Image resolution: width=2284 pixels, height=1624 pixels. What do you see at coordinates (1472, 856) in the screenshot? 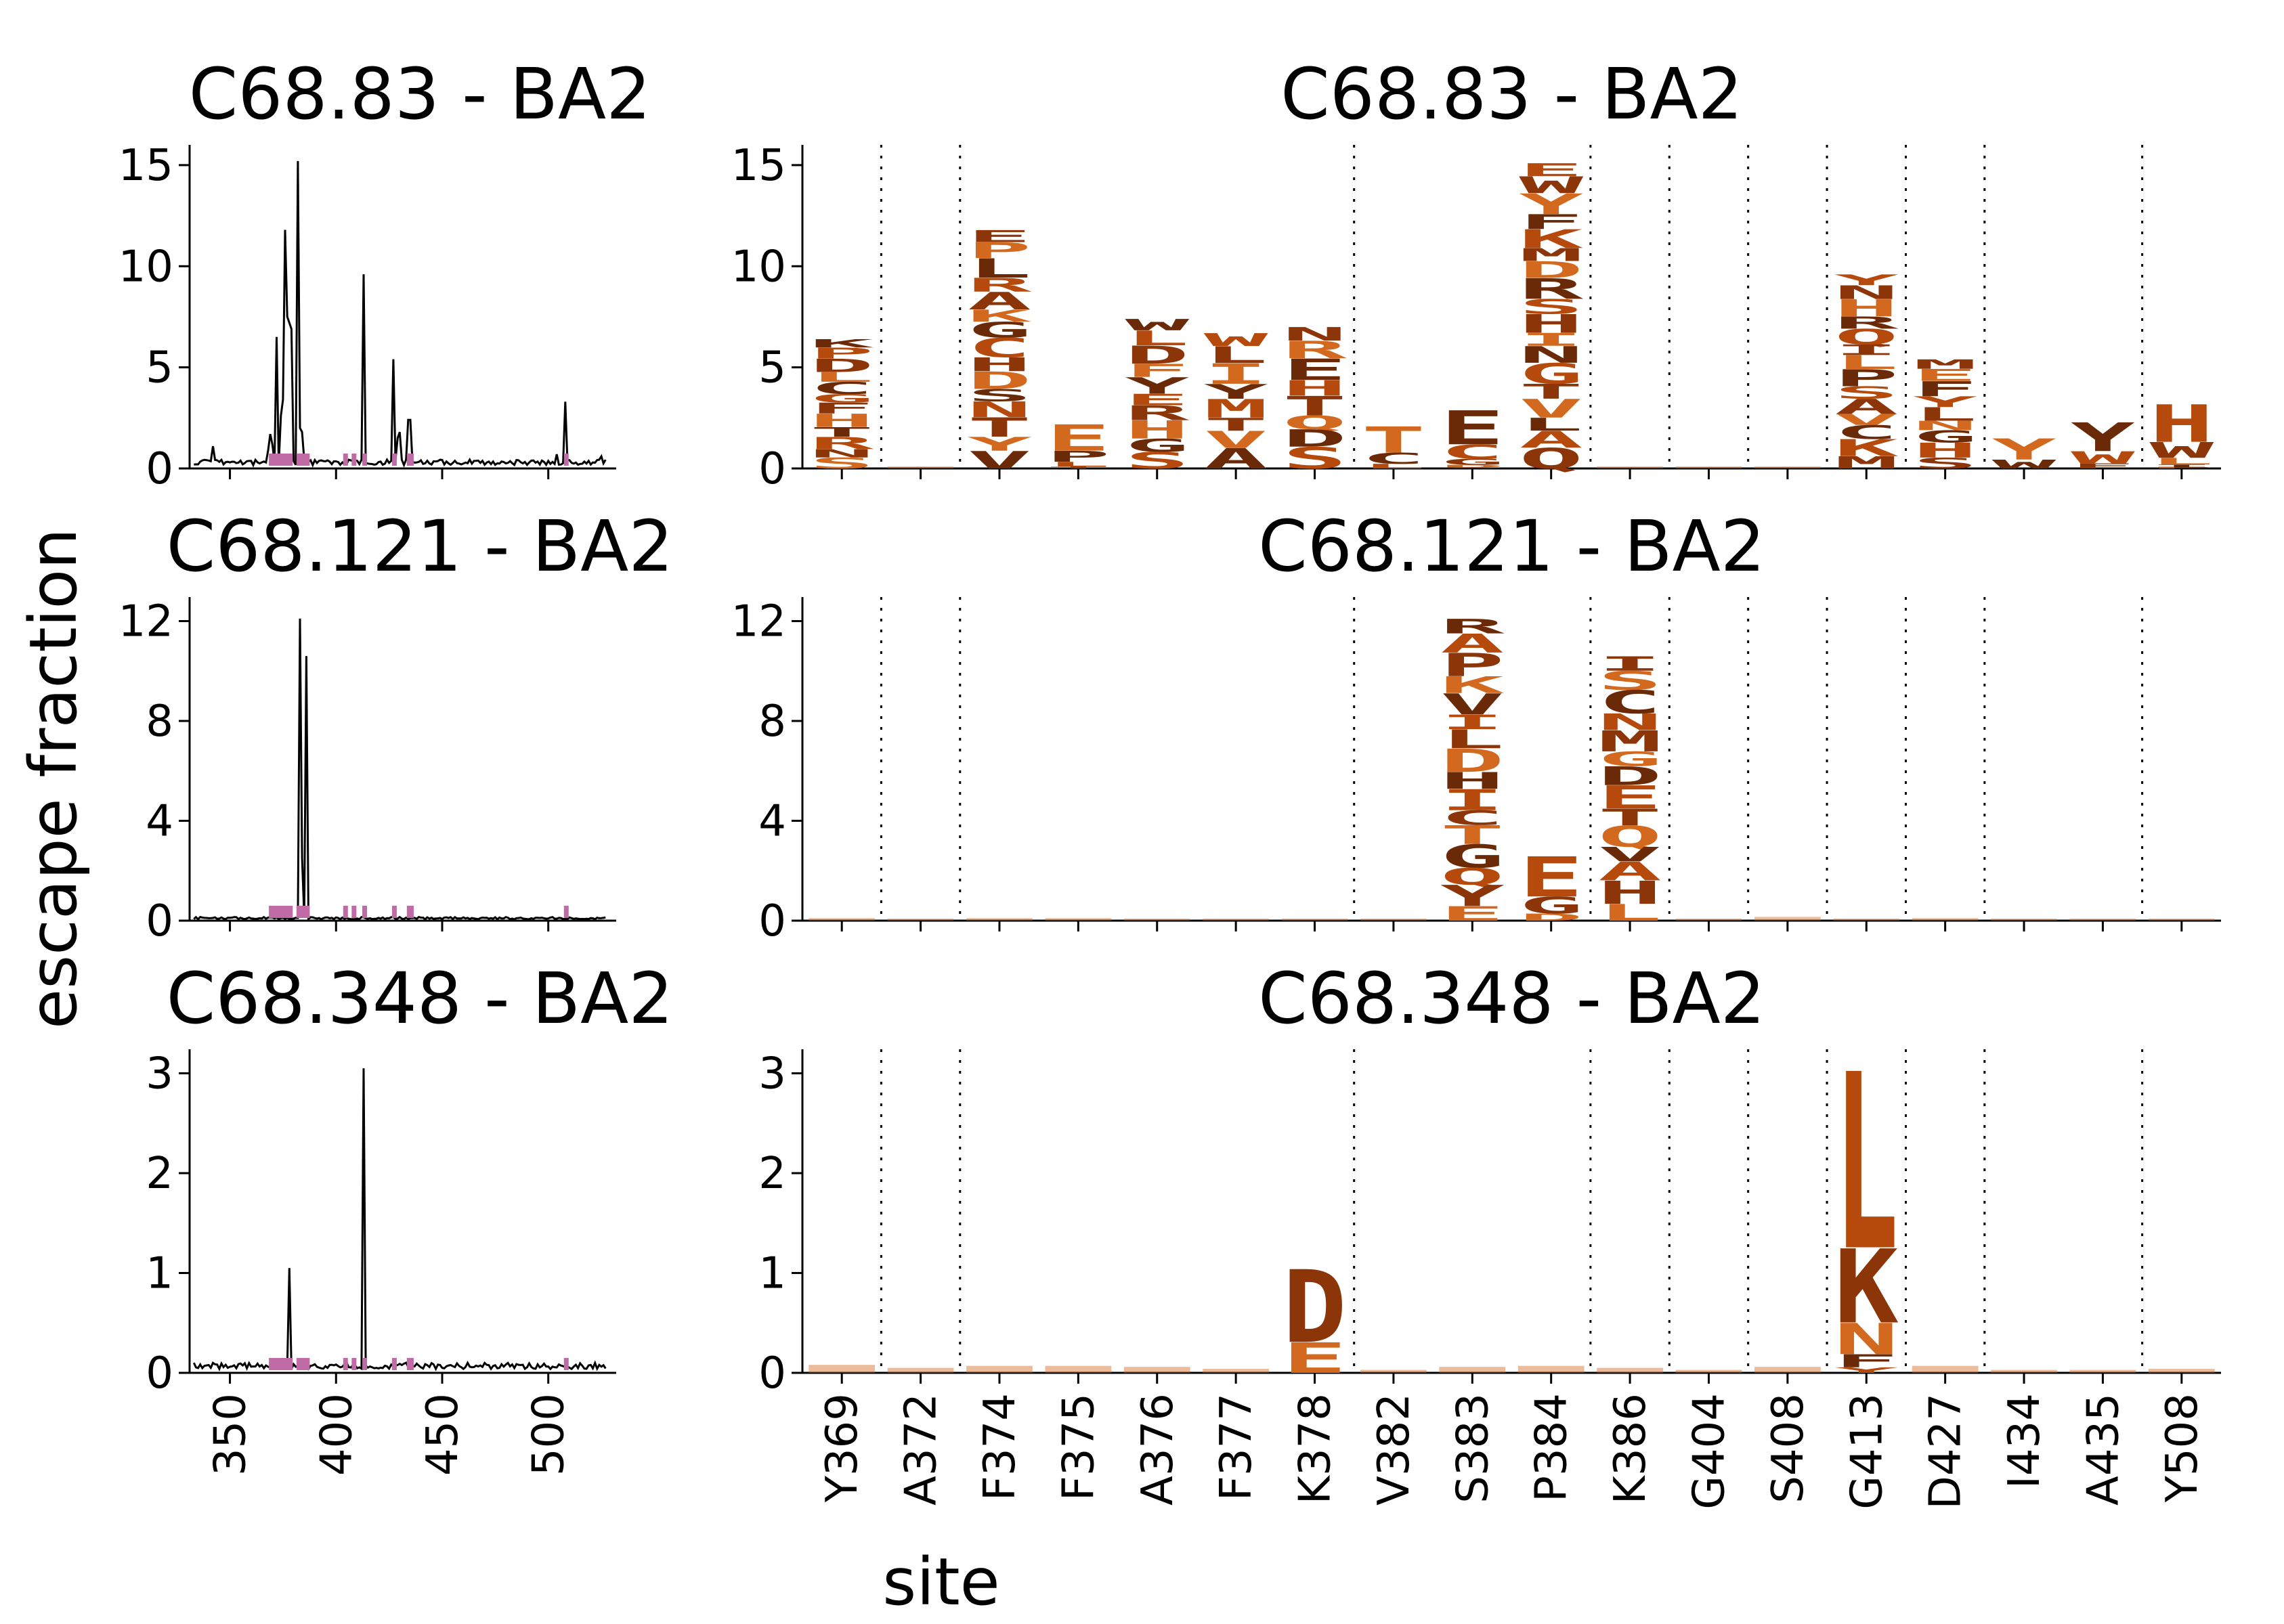
I see `logo-letter: G` at bounding box center [1472, 856].